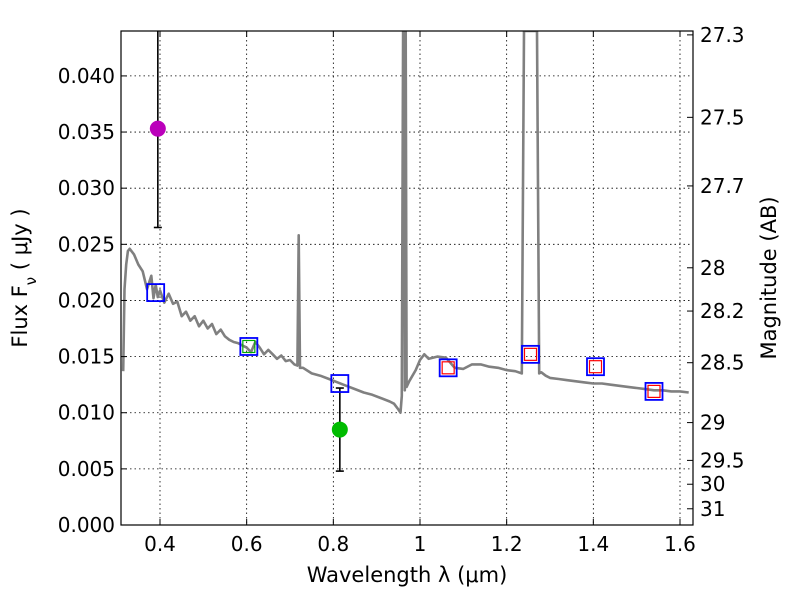 This screenshot has width=800, height=600. Describe the element at coordinates (722, 186) in the screenshot. I see `mag-tick-label: 27.7` at that location.